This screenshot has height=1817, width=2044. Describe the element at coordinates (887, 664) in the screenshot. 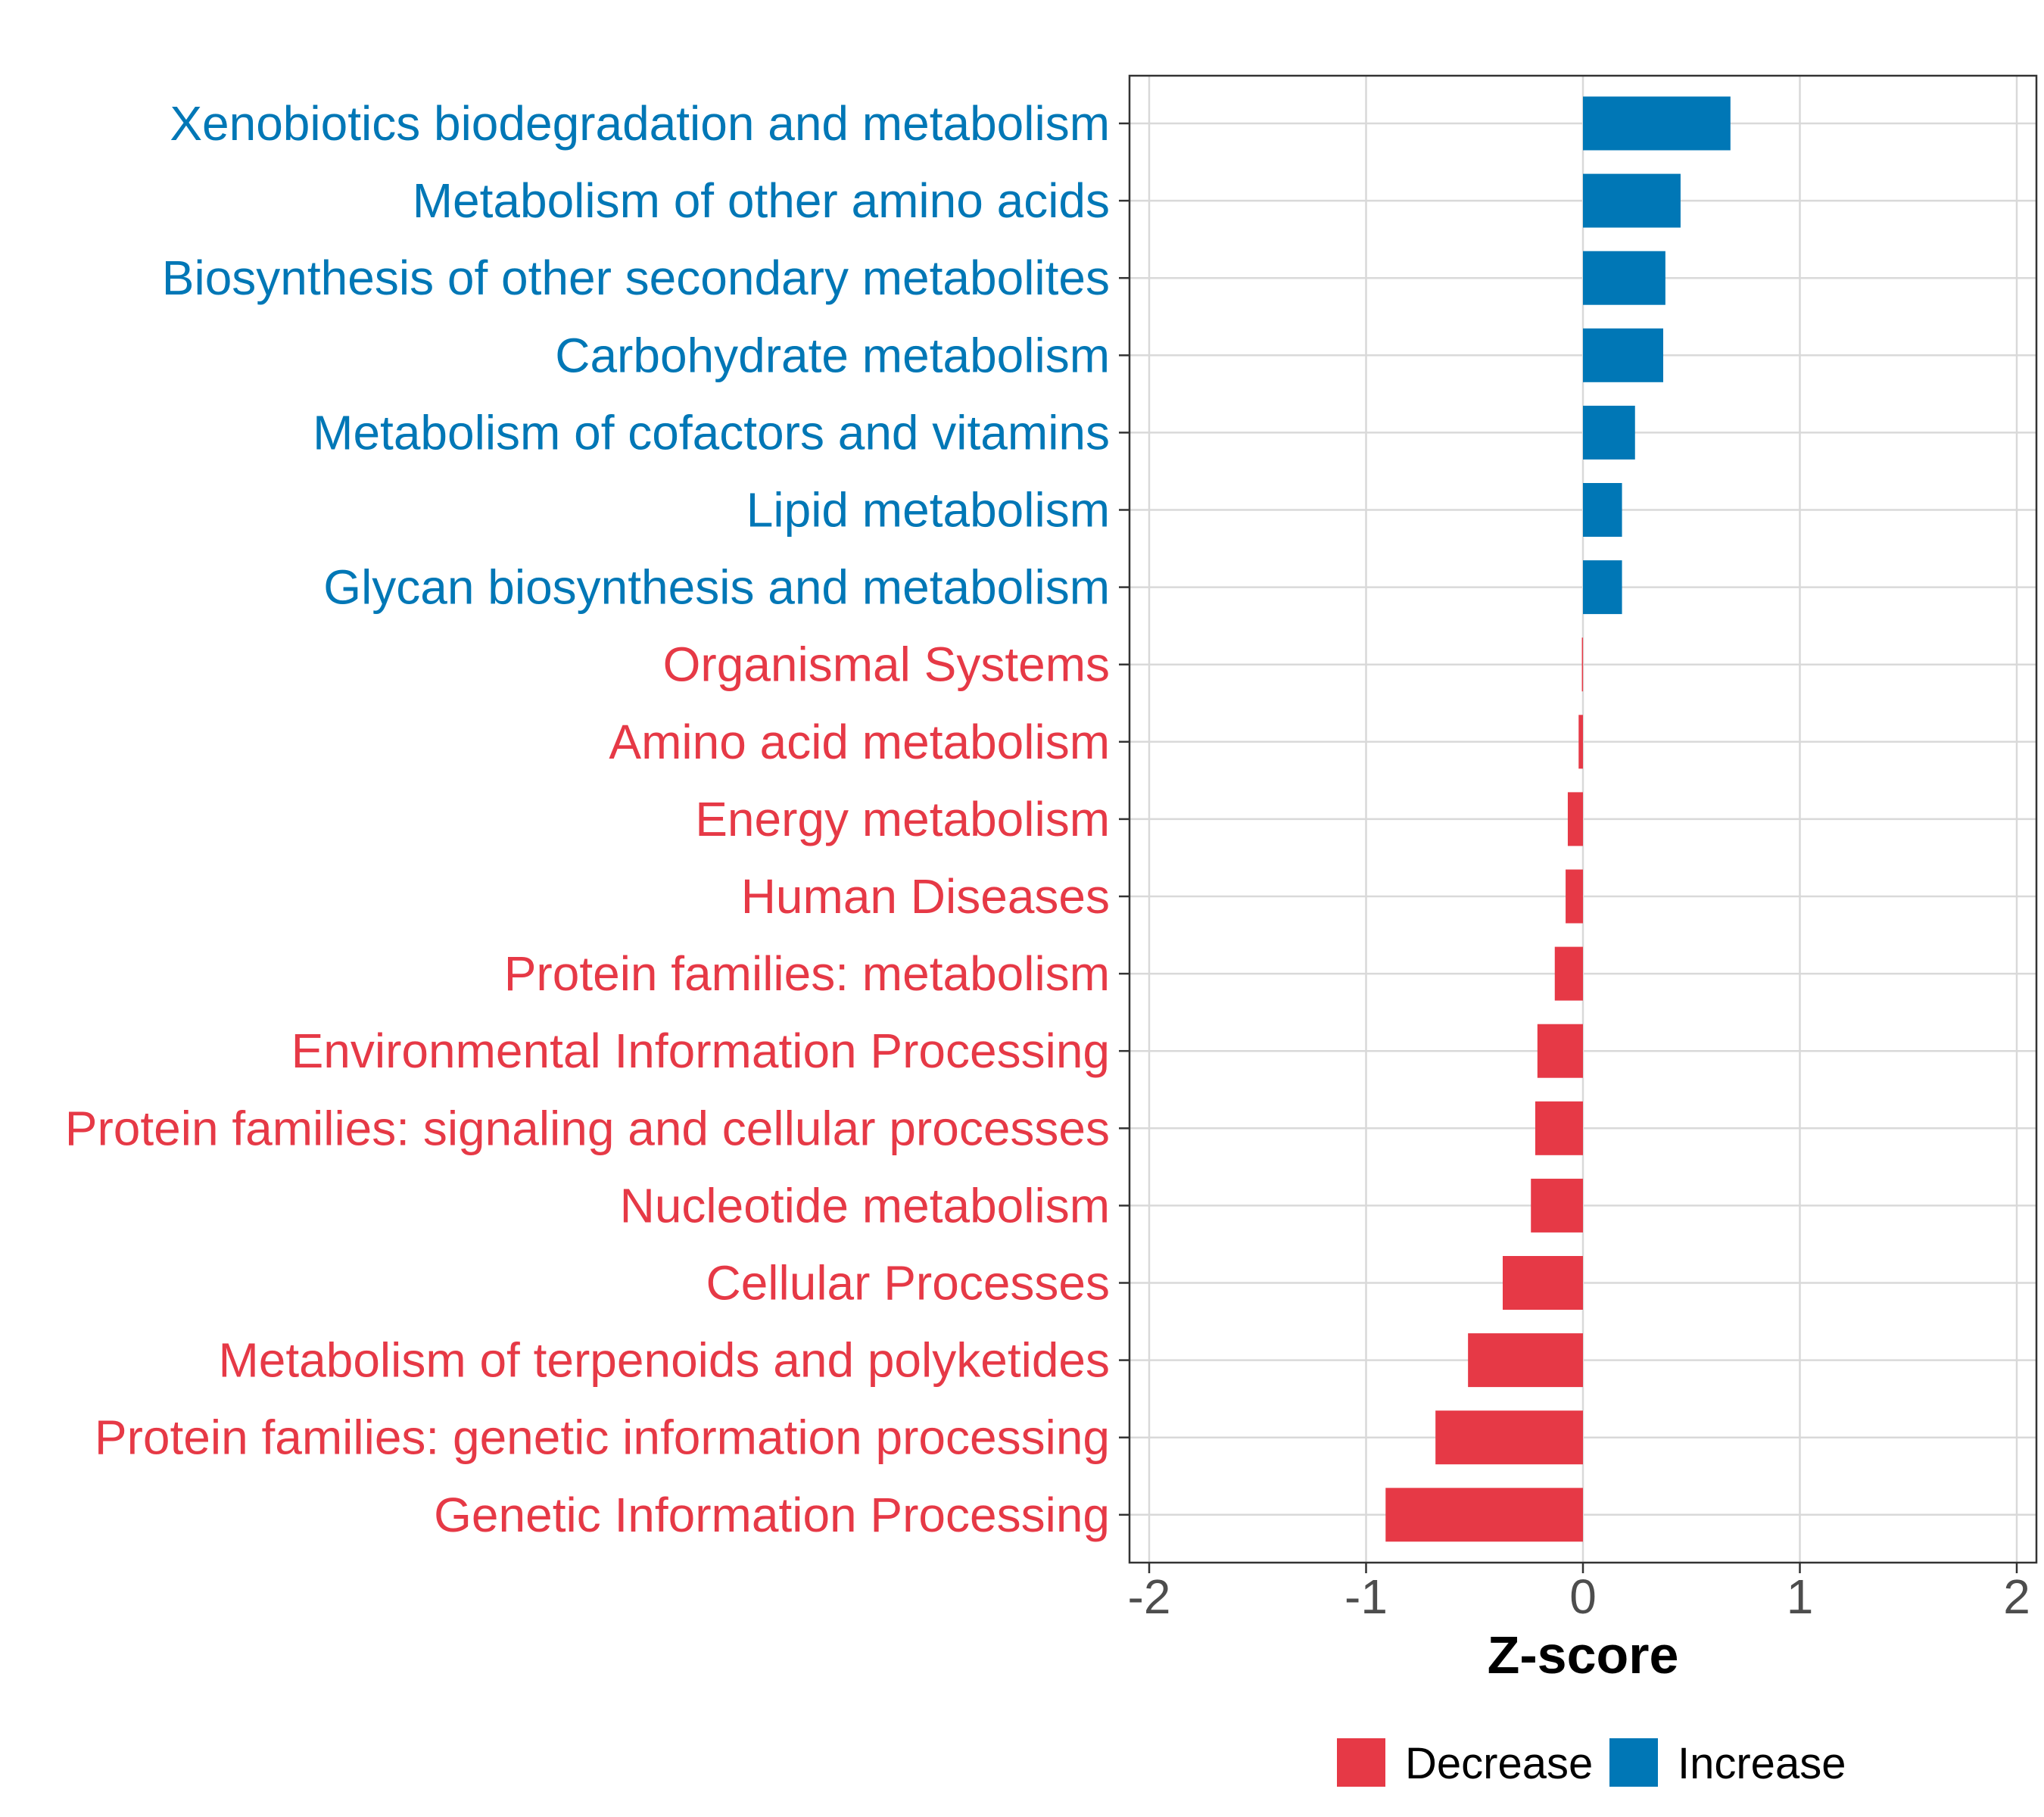

I see `category-label: Organismal Systems` at that location.